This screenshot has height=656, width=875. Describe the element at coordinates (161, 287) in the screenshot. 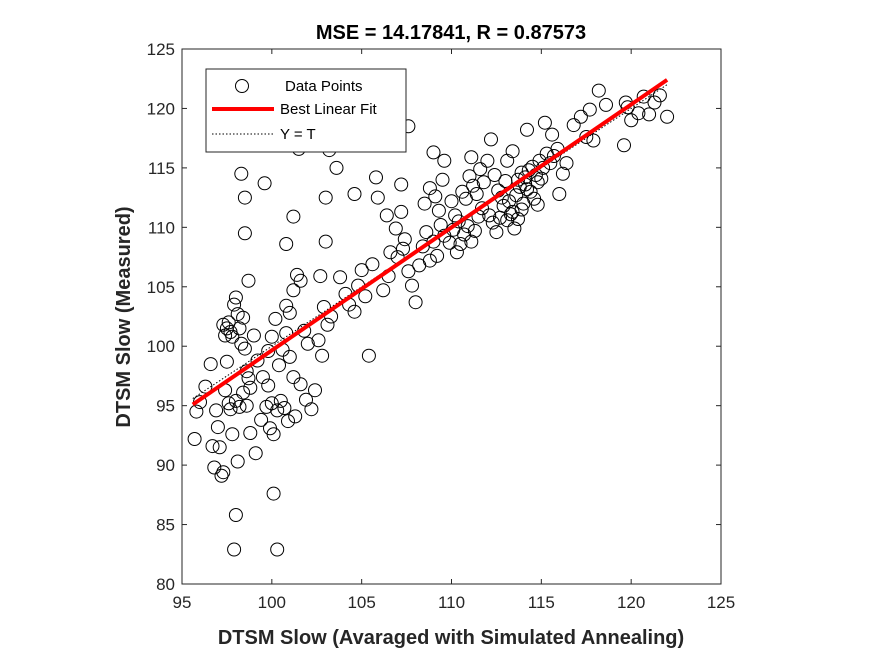

I see `y-tick-label-5: 105` at that location.